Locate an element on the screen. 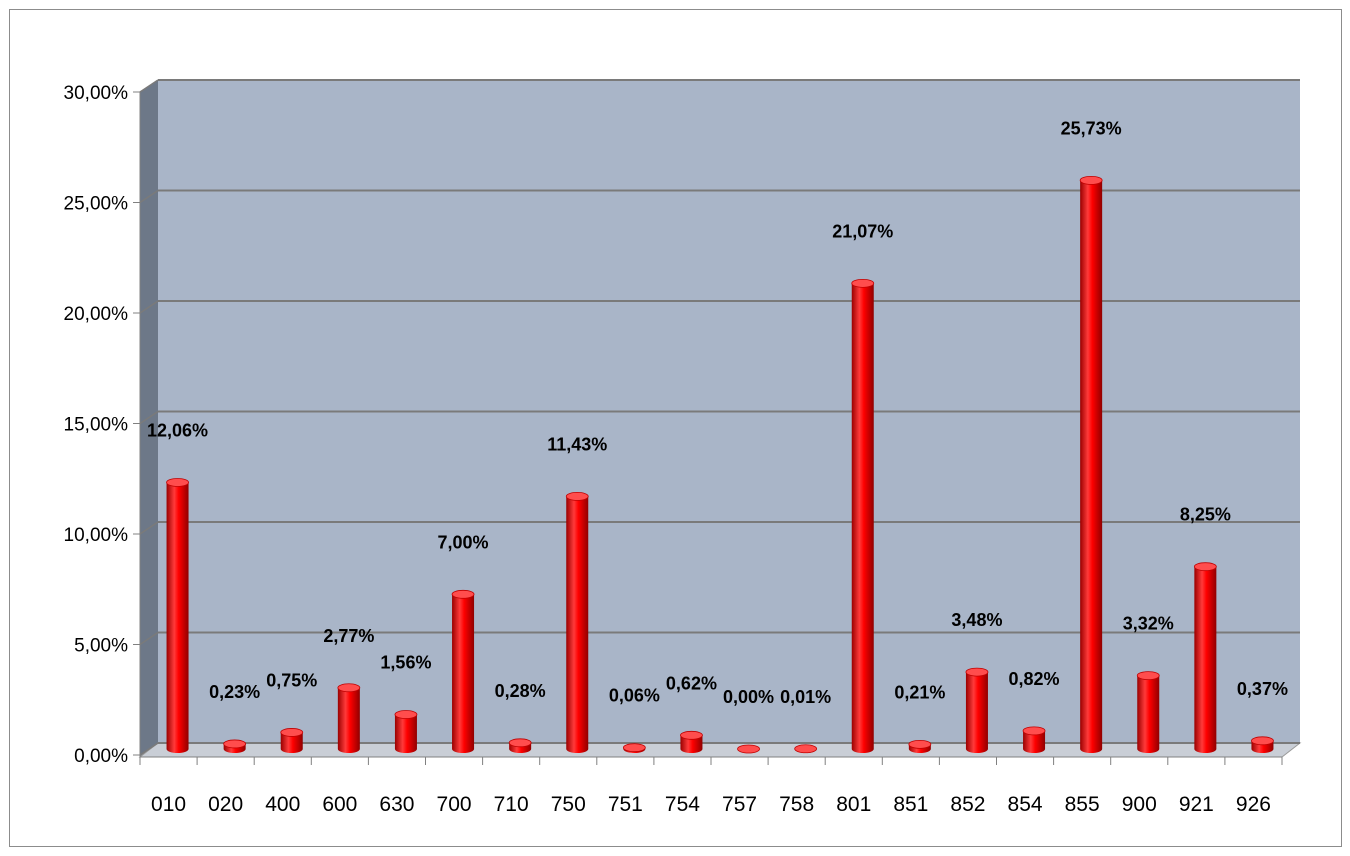 The width and height of the screenshot is (1350, 856). y-tick-label: 0,00% is located at coordinates (101, 756).